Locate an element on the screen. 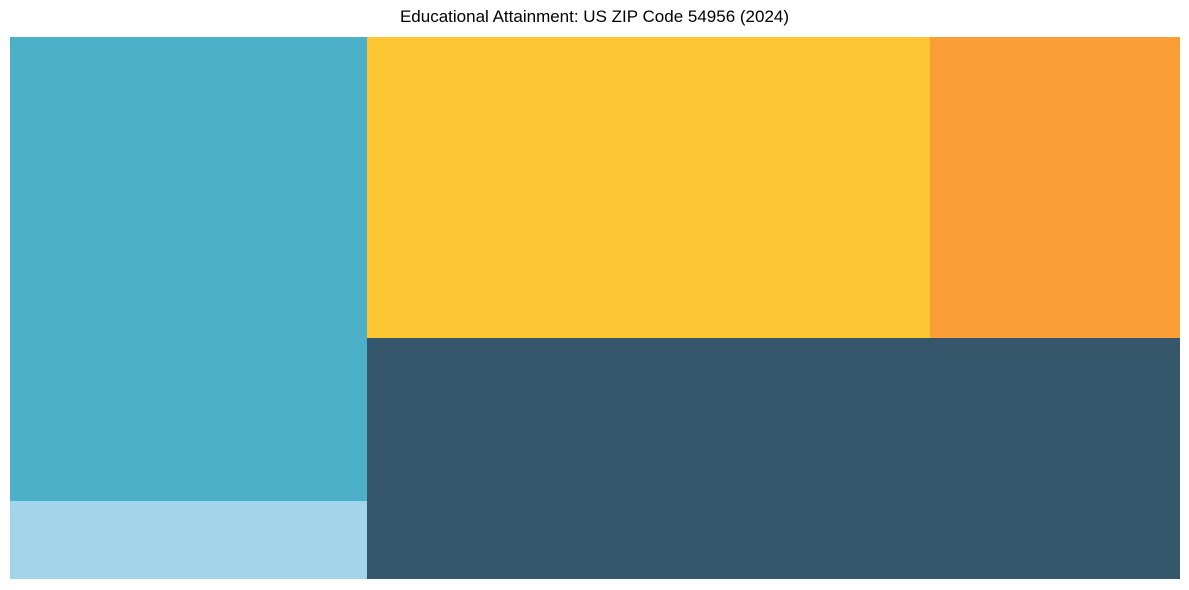 The image size is (1189, 590). treemap-tile-light-blue-block is located at coordinates (188, 540).